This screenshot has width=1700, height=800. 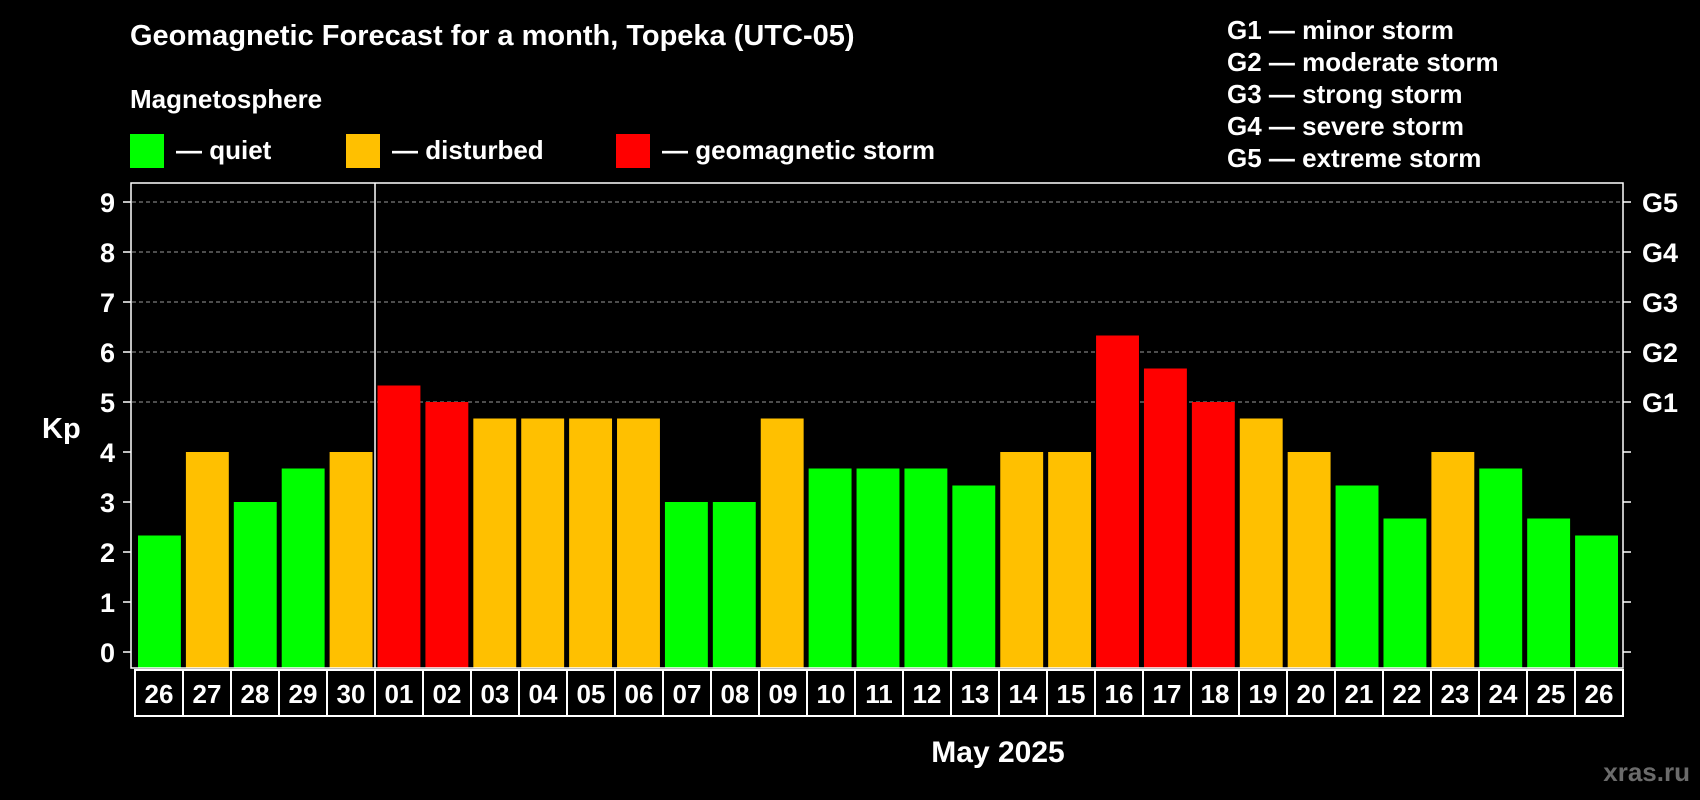 What do you see at coordinates (1363, 62) in the screenshot?
I see `storm-scale-g2: G2 — moderate storm` at bounding box center [1363, 62].